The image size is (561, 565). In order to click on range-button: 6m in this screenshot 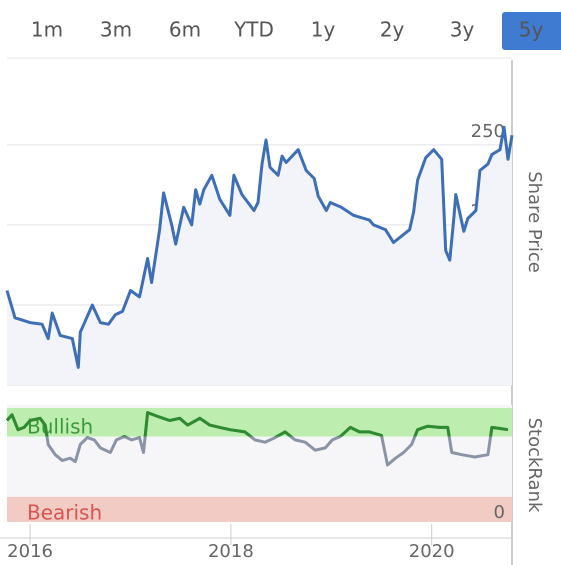, I will do `click(185, 30)`.